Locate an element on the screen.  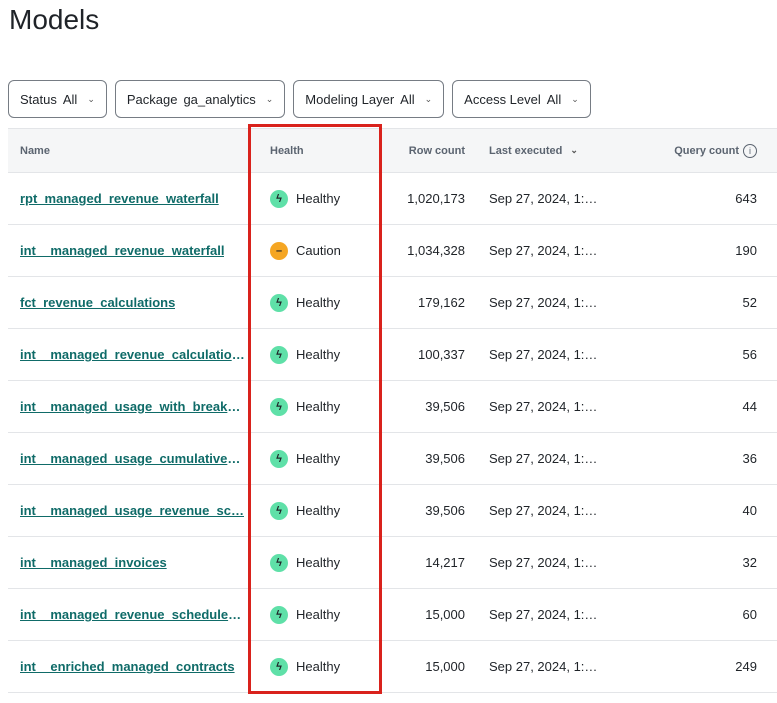
row-count: 100,337 is located at coordinates (441, 354).